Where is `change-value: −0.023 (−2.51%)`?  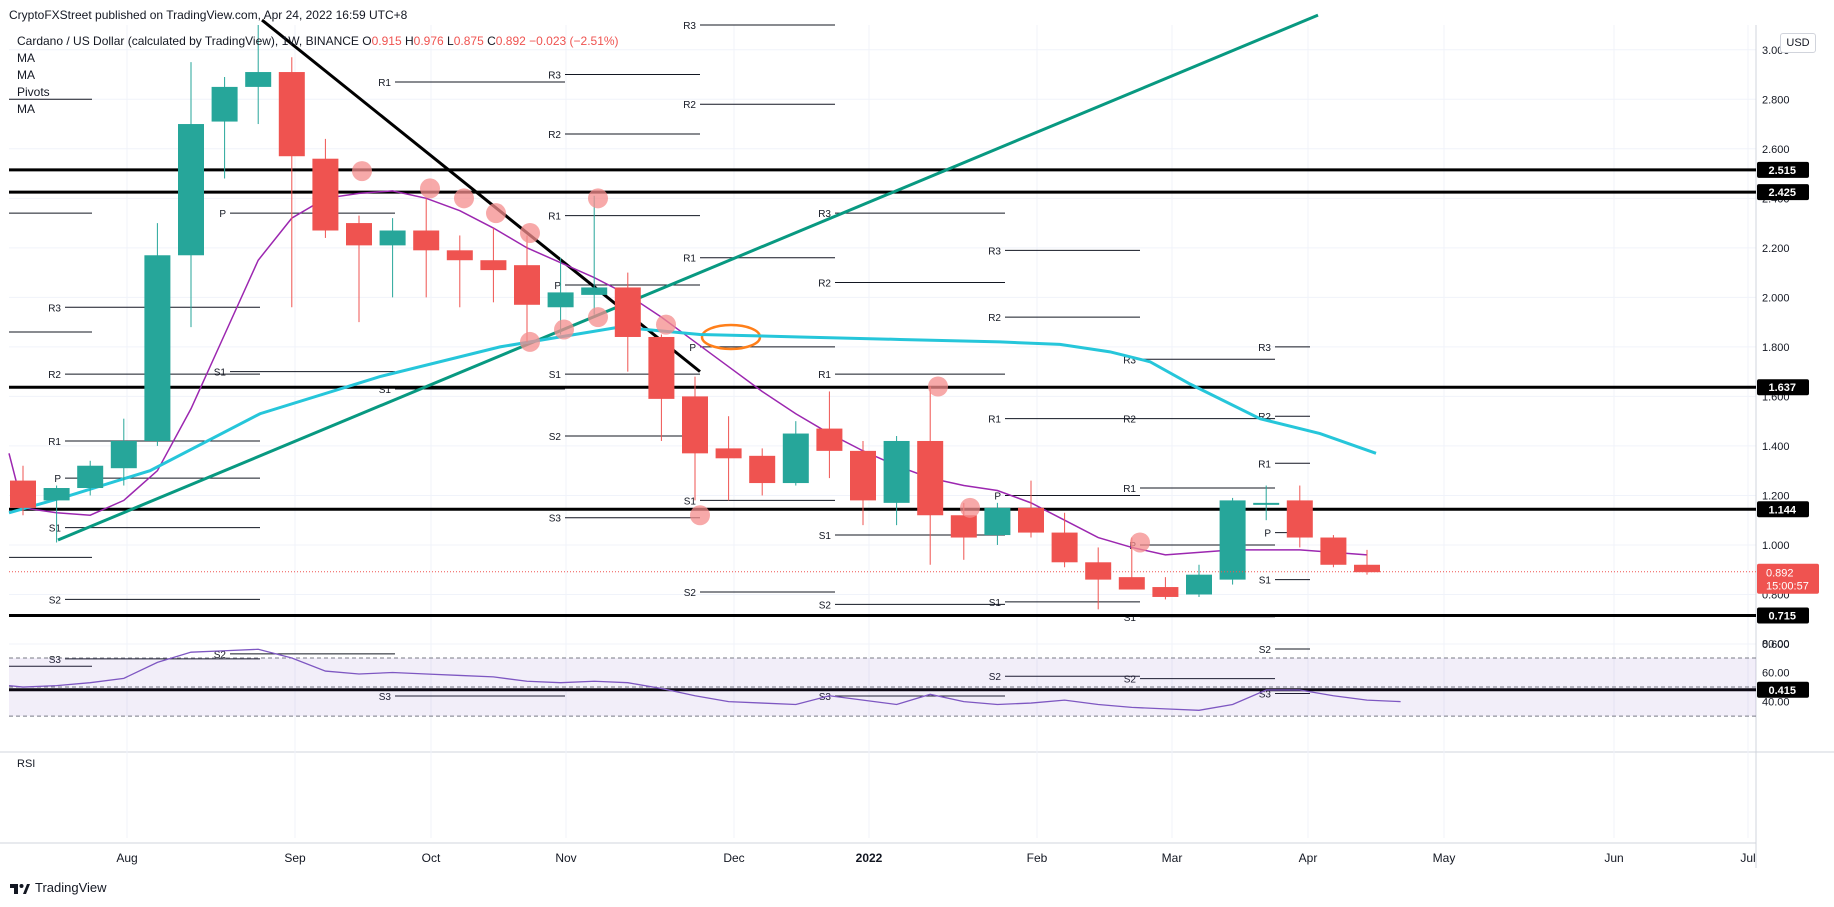
change-value: −0.023 (−2.51%) is located at coordinates (574, 41).